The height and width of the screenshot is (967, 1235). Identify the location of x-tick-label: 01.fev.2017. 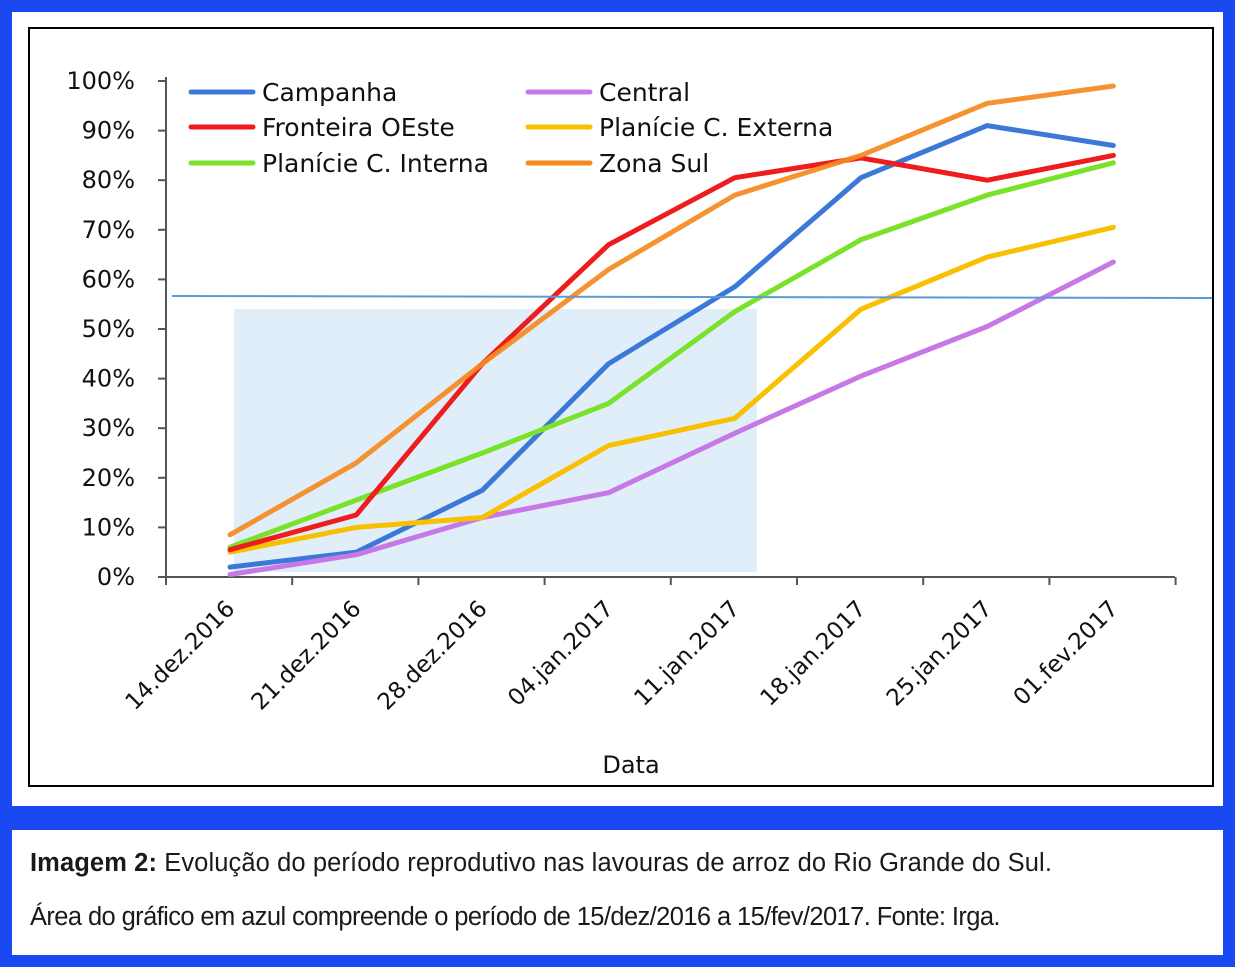
(1066, 653).